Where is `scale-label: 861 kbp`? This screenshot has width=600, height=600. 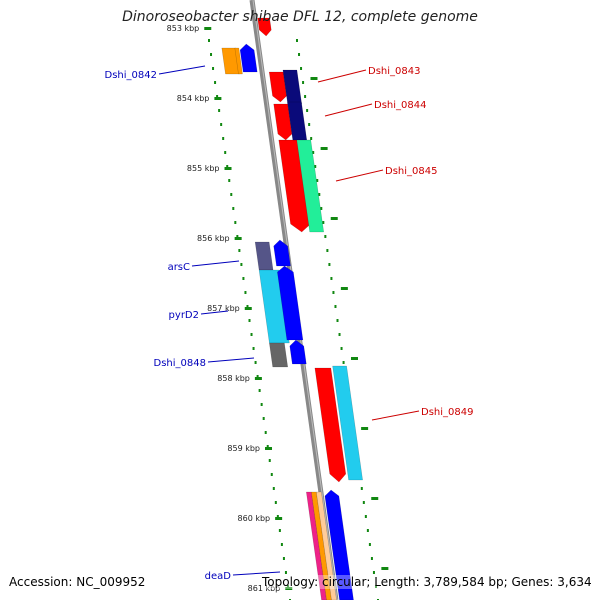 scale-label: 861 kbp is located at coordinates (264, 588).